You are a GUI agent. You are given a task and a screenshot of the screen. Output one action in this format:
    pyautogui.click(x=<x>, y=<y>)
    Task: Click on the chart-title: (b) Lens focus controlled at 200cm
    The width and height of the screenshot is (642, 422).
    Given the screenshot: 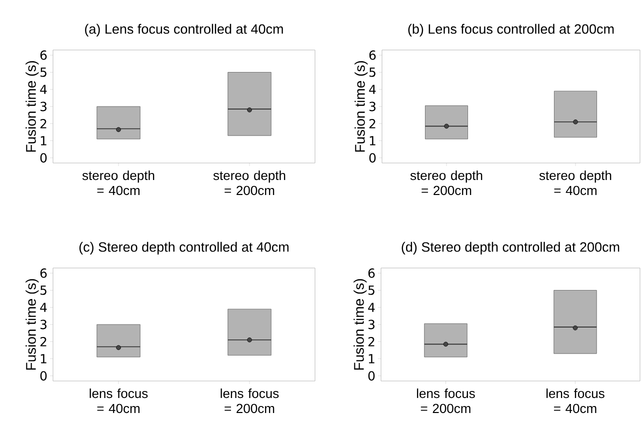 What is the action you would take?
    pyautogui.click(x=511, y=30)
    